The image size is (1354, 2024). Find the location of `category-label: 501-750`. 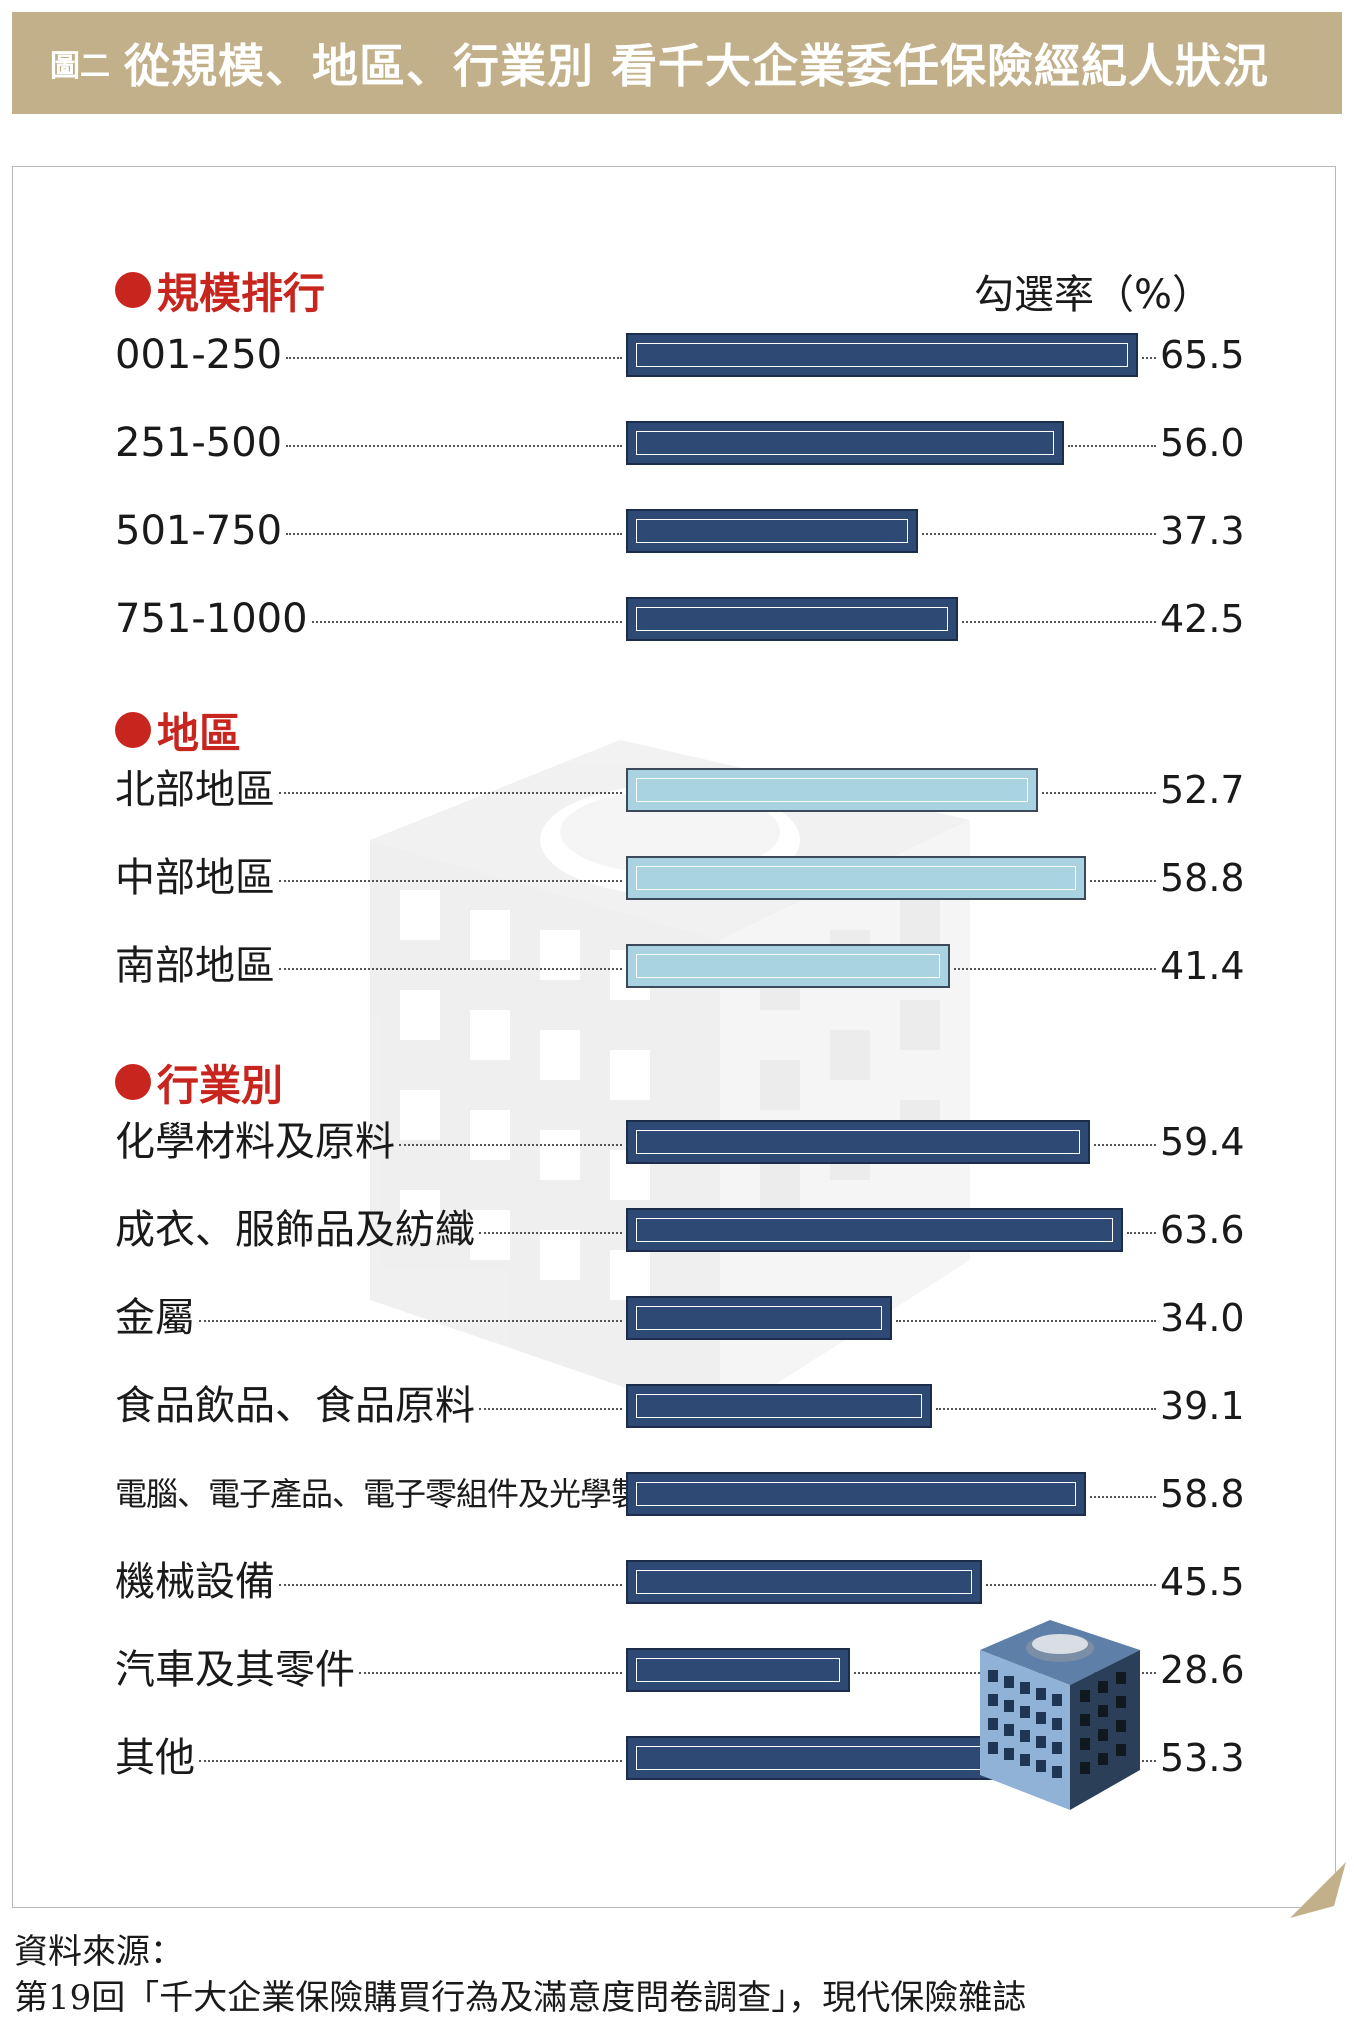

category-label: 501-750 is located at coordinates (199, 531).